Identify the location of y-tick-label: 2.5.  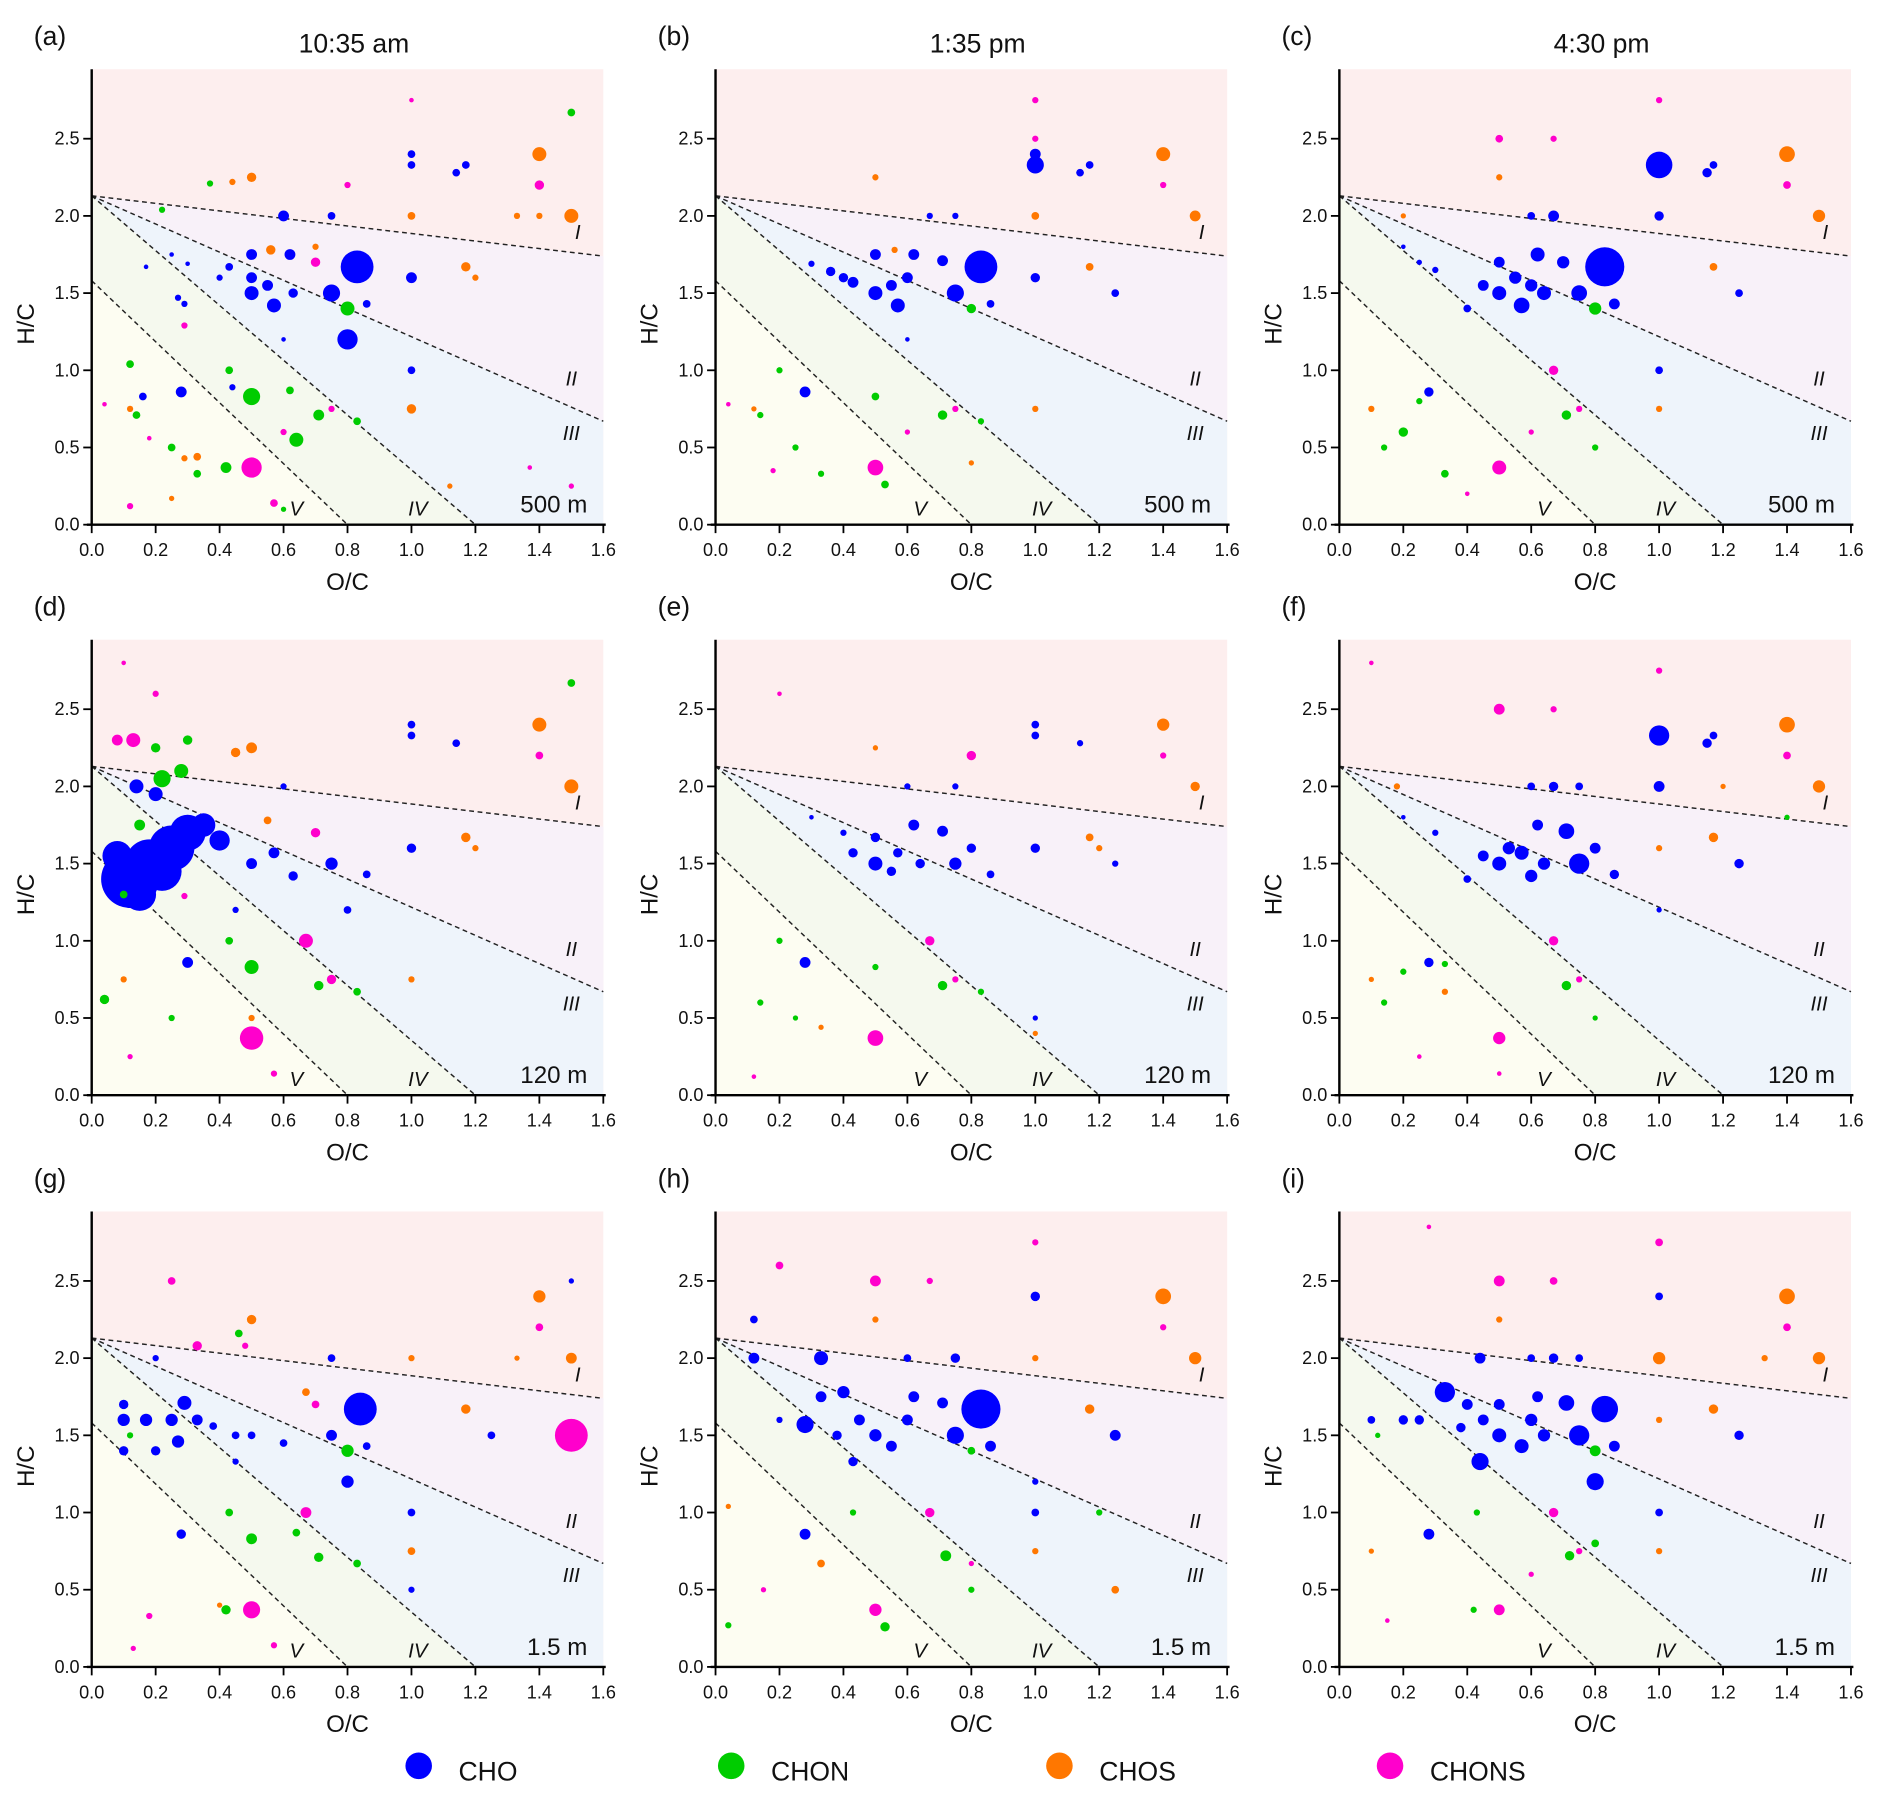
(1314, 1281).